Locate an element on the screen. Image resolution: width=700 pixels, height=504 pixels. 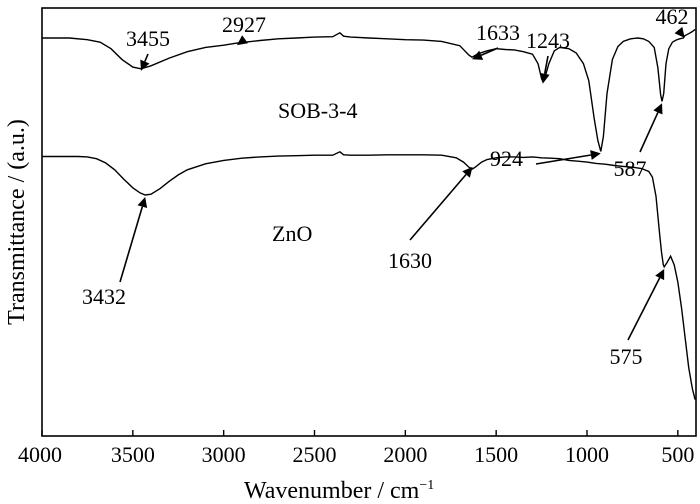
peak-label-1633: 1633 is located at coordinates (498, 32).